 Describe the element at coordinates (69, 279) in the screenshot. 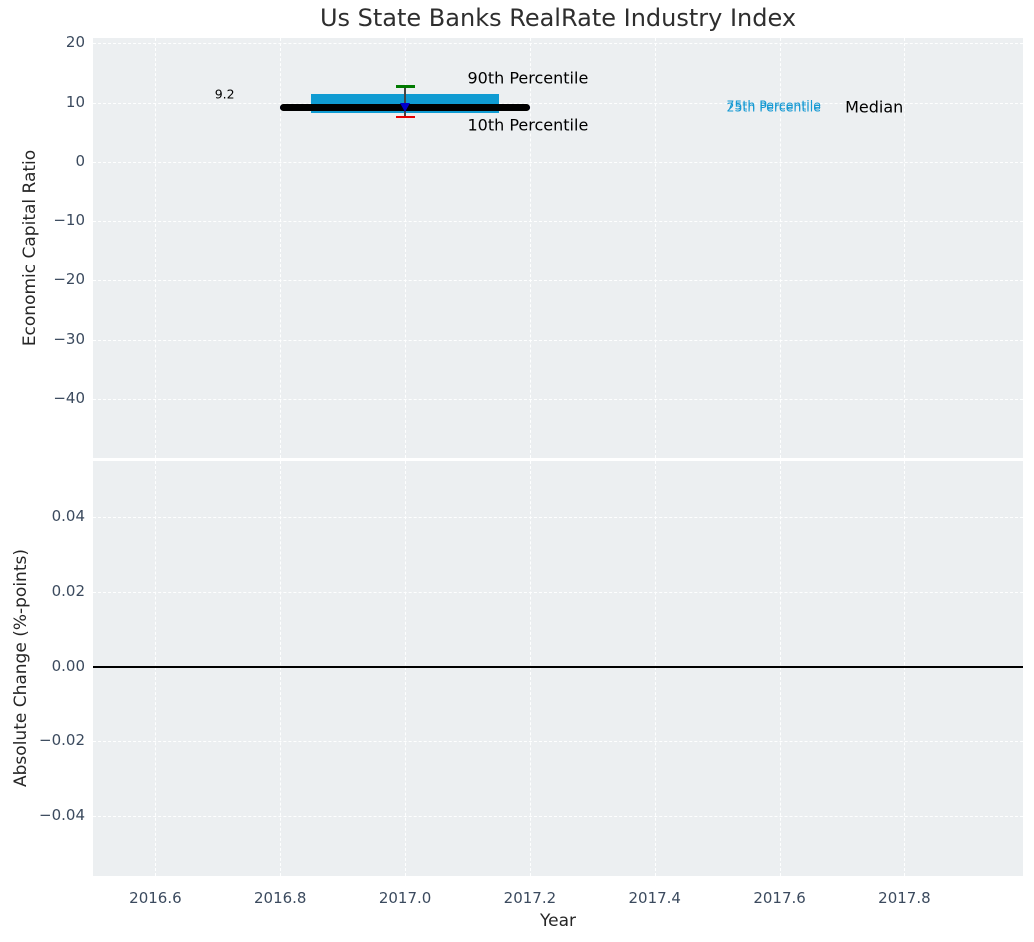

I see `y-tick-label: −20` at that location.